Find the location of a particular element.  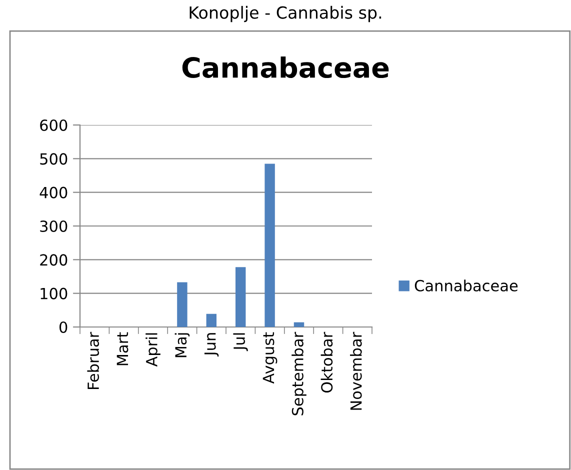

y-tick-label: 200 is located at coordinates (54, 260).